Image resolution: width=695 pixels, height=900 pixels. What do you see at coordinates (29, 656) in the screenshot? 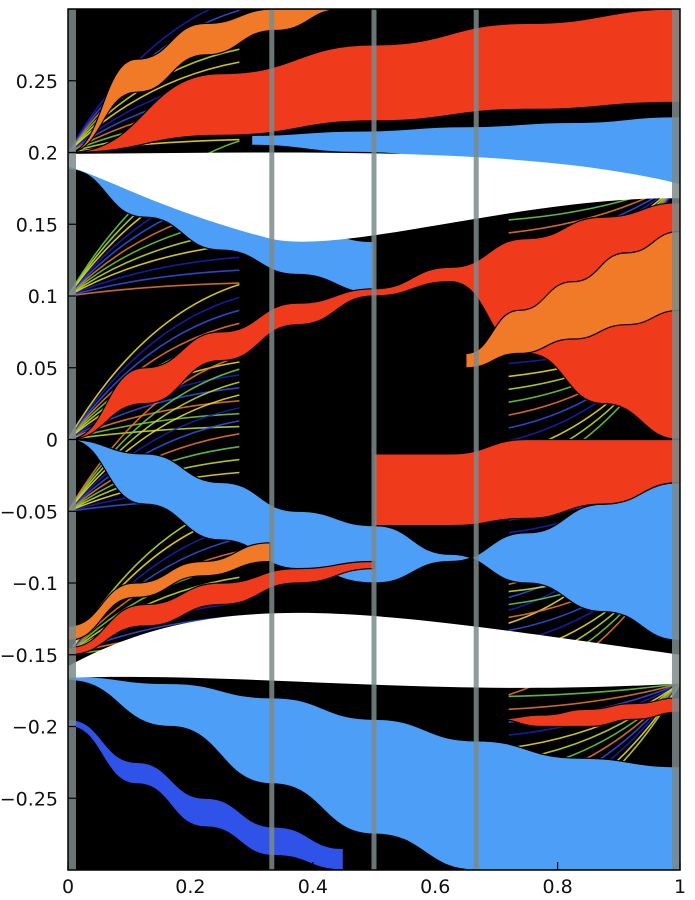
I see `y-tick-label: −0.15` at bounding box center [29, 656].